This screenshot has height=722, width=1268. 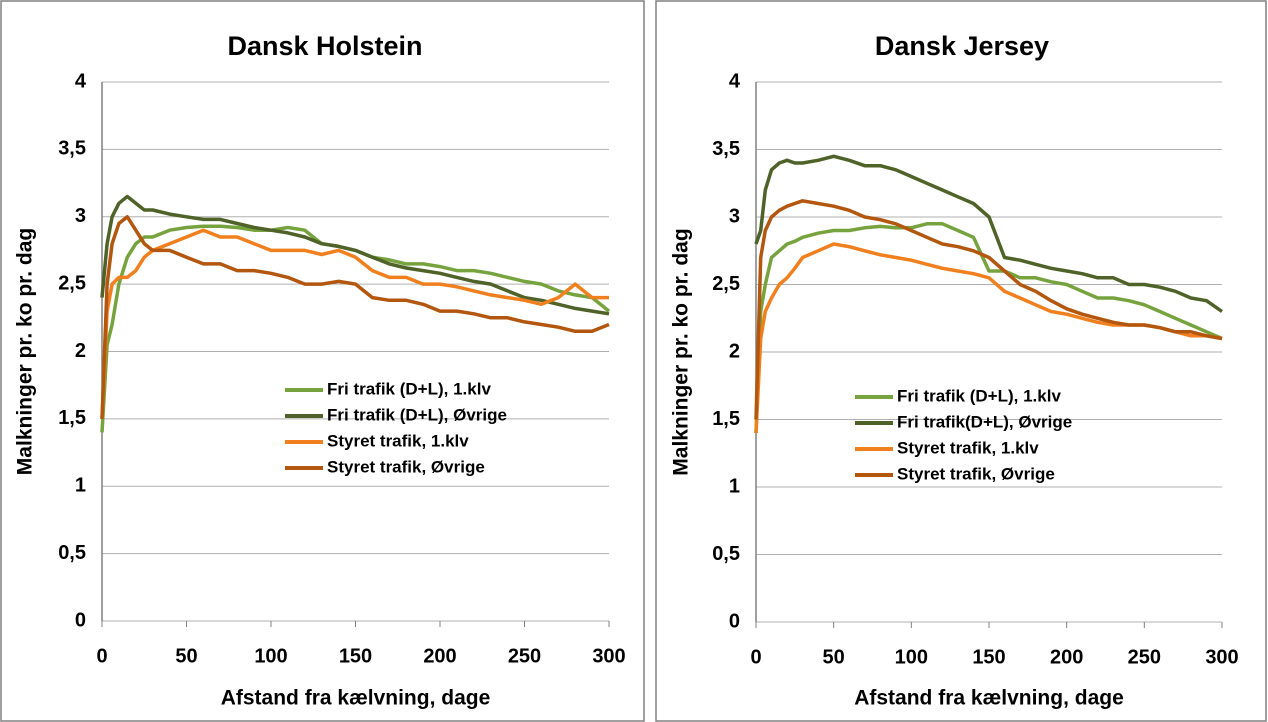 I want to click on chart-title: Dansk Holstein, so click(x=324, y=46).